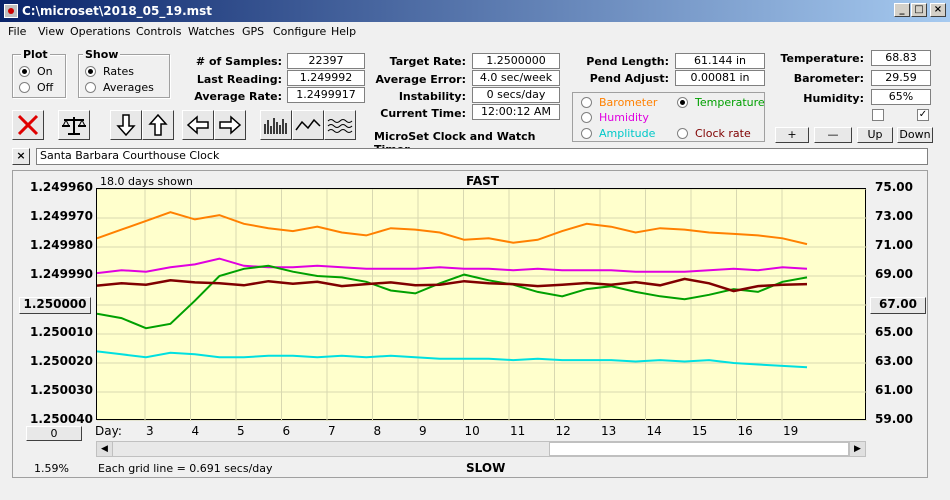 The image size is (950, 500). I want to click on plot-off-radio, so click(24, 87).